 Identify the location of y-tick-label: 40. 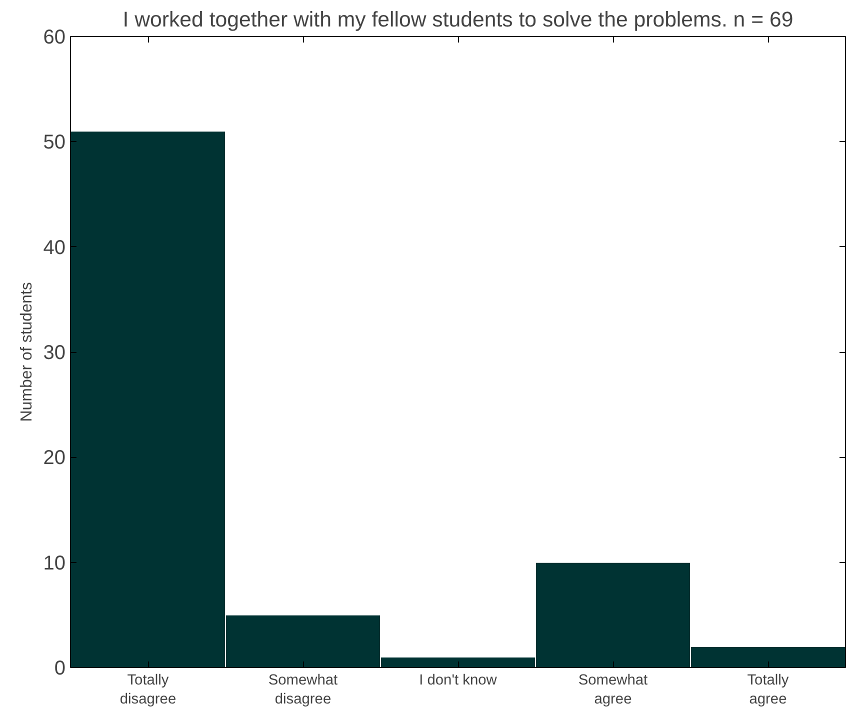
(54, 247).